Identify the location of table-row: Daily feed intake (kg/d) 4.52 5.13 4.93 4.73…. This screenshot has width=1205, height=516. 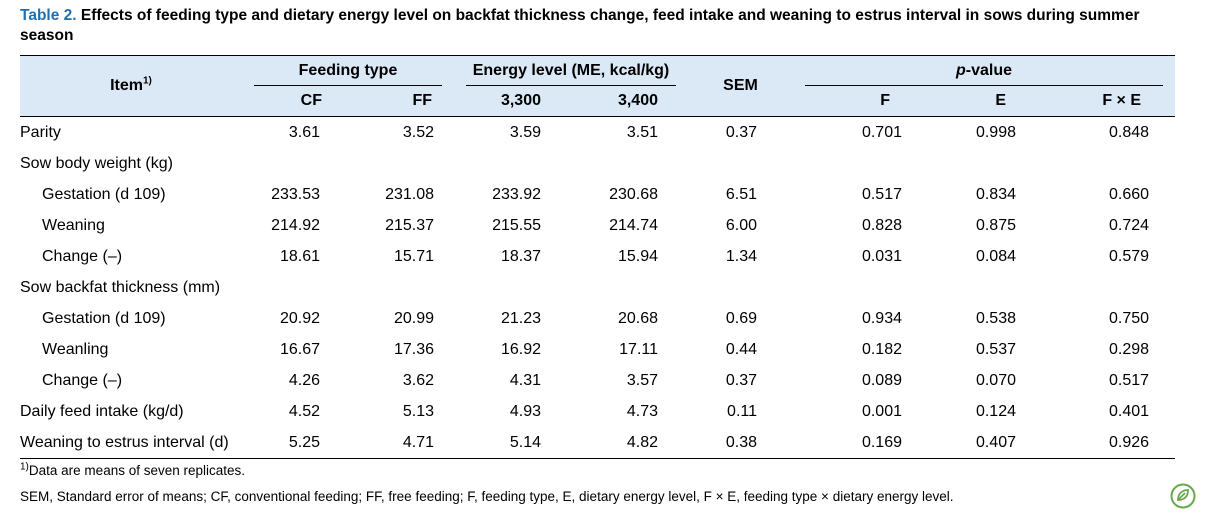
(597, 411).